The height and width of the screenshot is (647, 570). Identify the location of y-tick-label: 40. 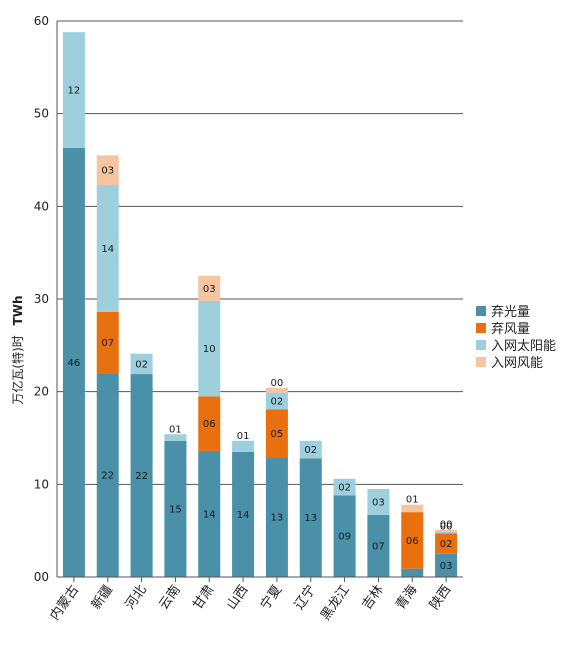
(41, 206).